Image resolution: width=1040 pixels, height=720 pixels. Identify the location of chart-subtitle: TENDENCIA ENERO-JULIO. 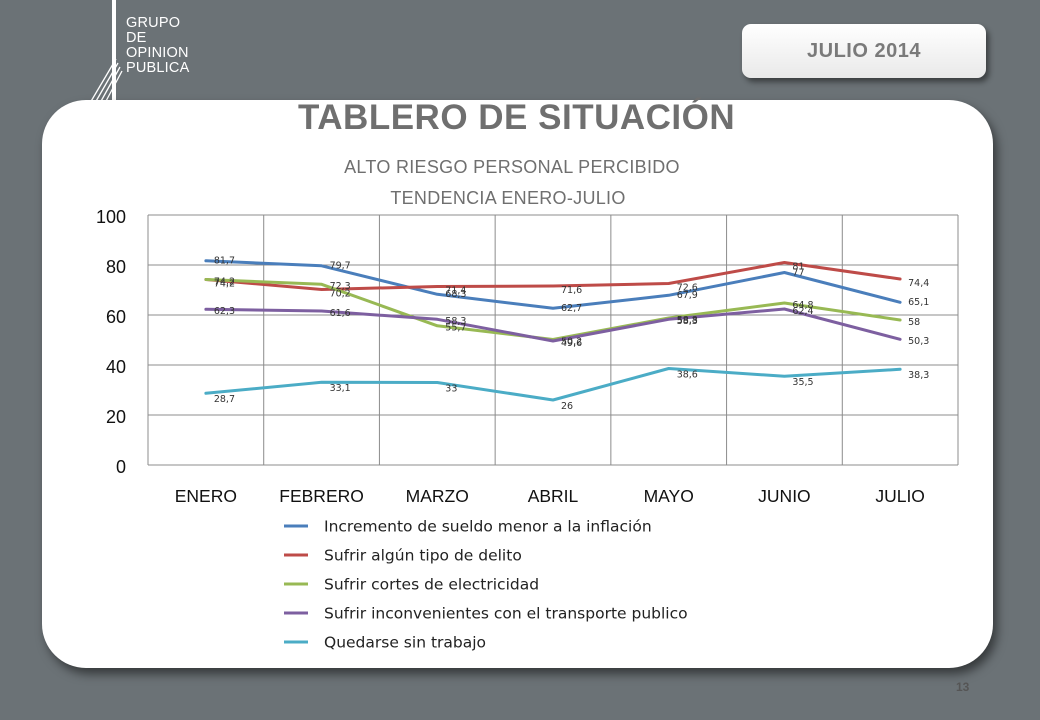
(508, 198).